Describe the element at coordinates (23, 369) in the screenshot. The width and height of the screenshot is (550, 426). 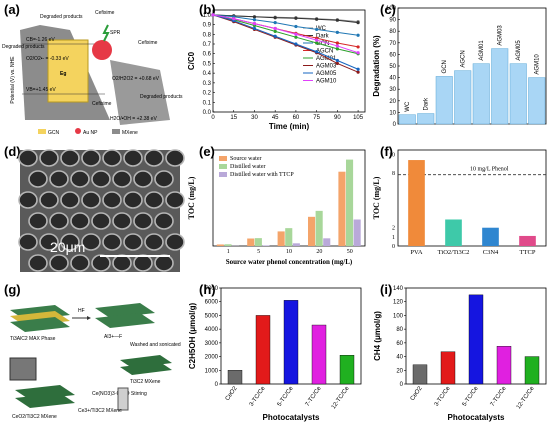
I see `inset-sem-thumbnail` at that location.